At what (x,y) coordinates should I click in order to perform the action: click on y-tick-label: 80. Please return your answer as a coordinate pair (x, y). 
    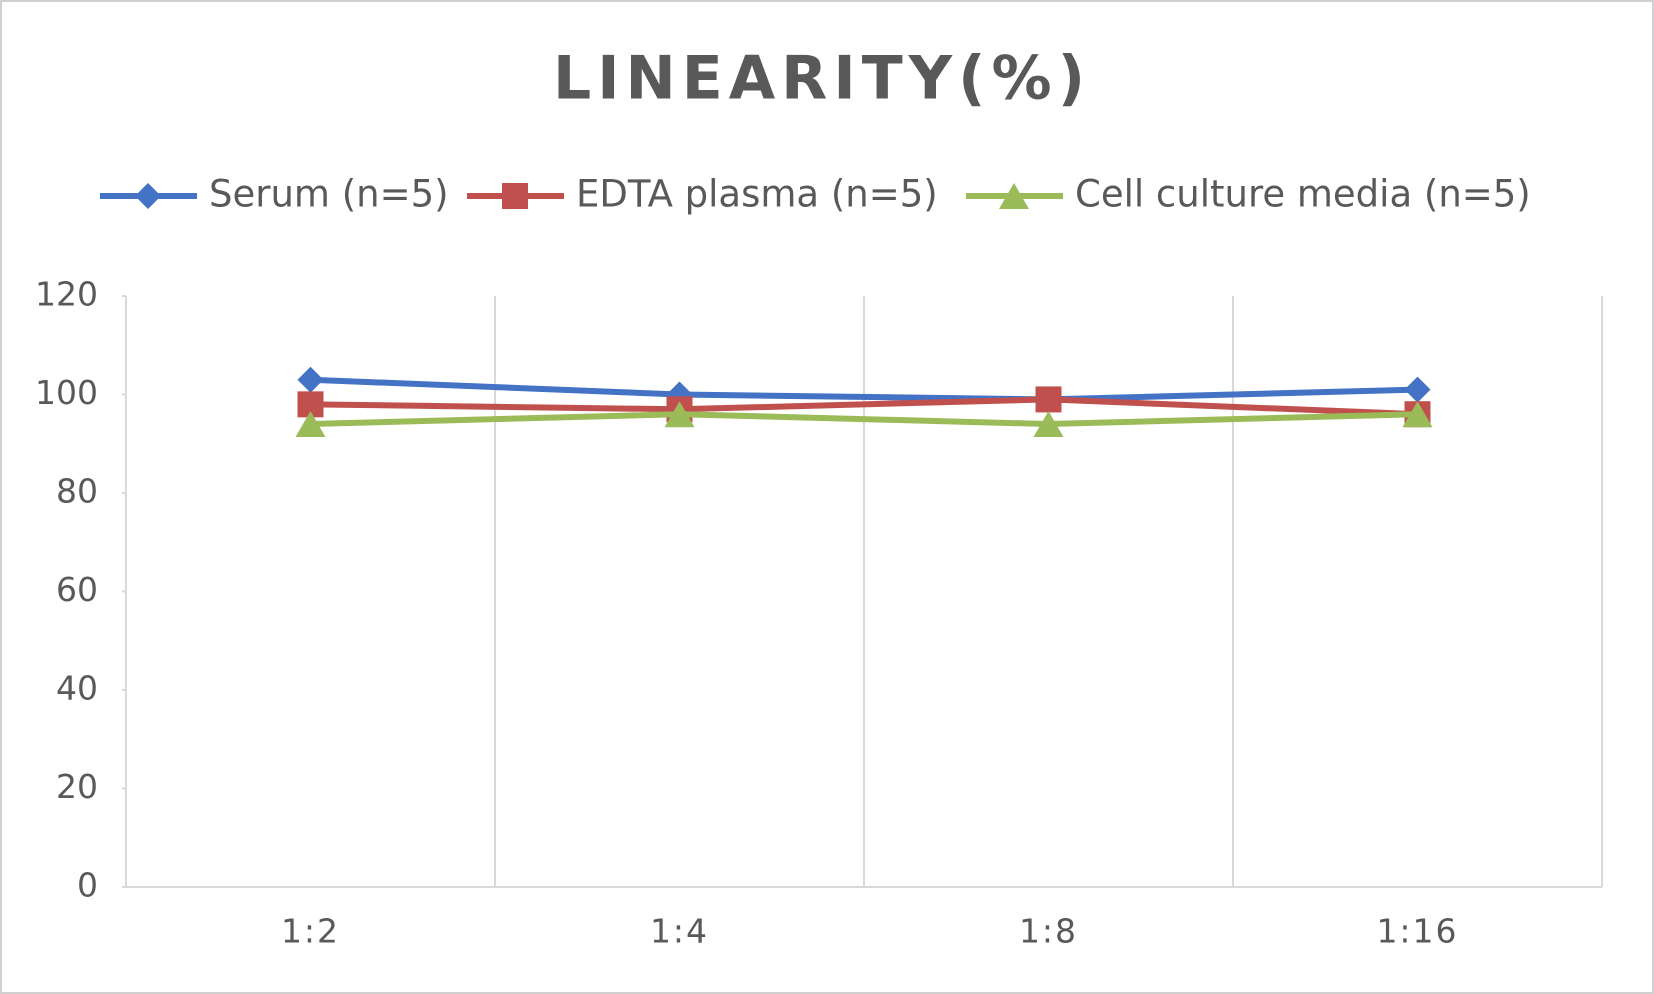
    Looking at the image, I should click on (77, 491).